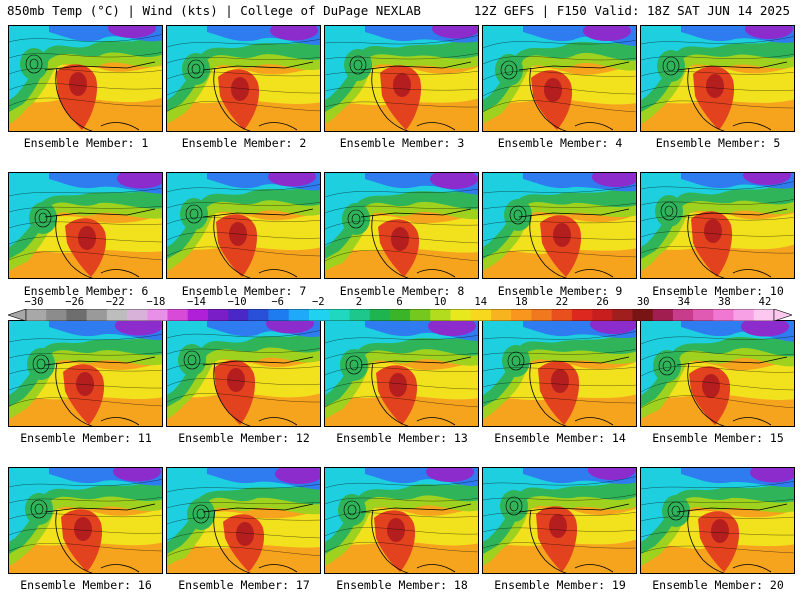 This screenshot has height=600, width=800. Describe the element at coordinates (718, 438) in the screenshot. I see `ensemble-member-label: Ensemble Member: 15` at that location.